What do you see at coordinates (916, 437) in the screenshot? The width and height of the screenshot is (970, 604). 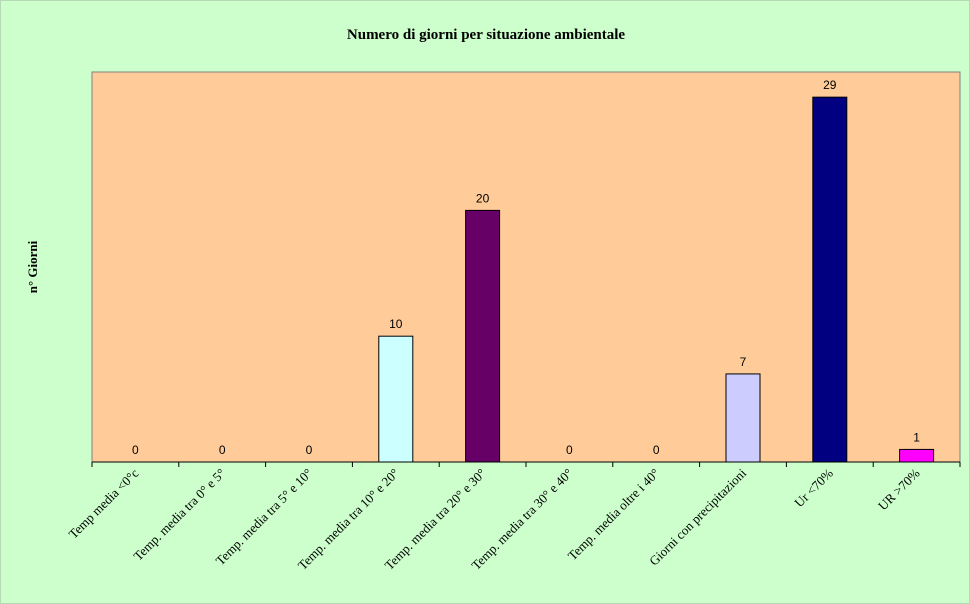 I see `data-label: 1` at bounding box center [916, 437].